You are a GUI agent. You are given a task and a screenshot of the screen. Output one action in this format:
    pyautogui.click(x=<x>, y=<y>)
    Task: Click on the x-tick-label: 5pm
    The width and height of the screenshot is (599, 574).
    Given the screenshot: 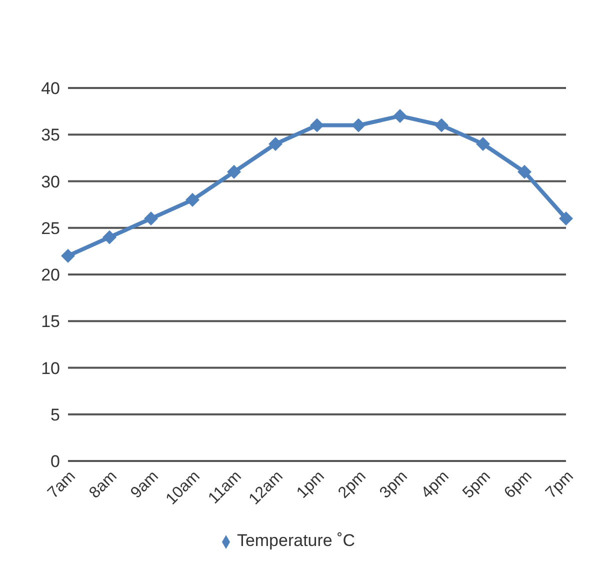 What is the action you would take?
    pyautogui.click(x=477, y=485)
    